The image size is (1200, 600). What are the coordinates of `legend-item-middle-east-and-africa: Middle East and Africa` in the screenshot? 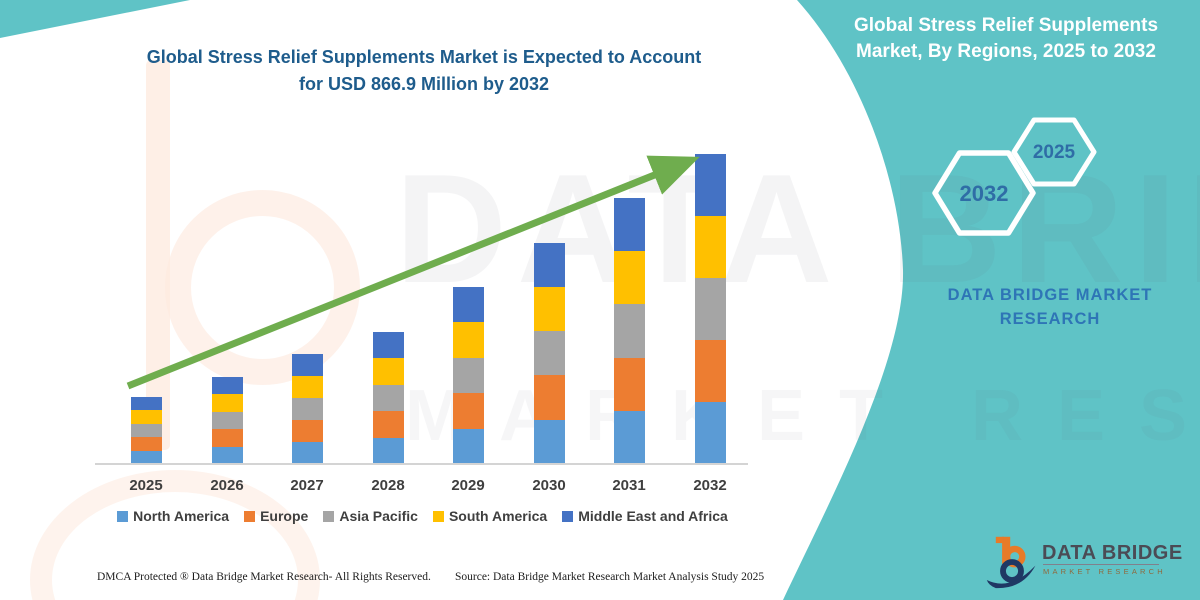 It's located at (645, 516).